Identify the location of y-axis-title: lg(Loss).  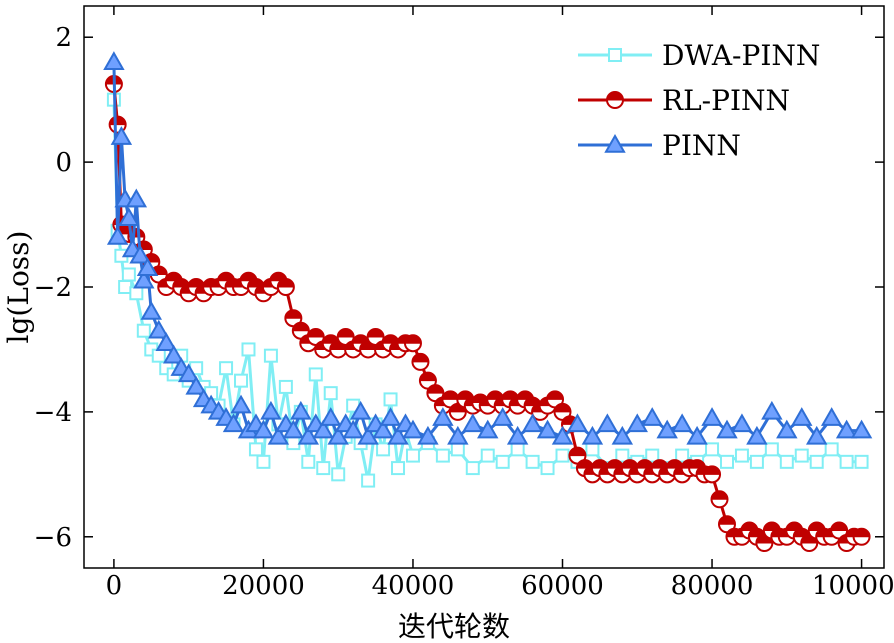
(18, 287).